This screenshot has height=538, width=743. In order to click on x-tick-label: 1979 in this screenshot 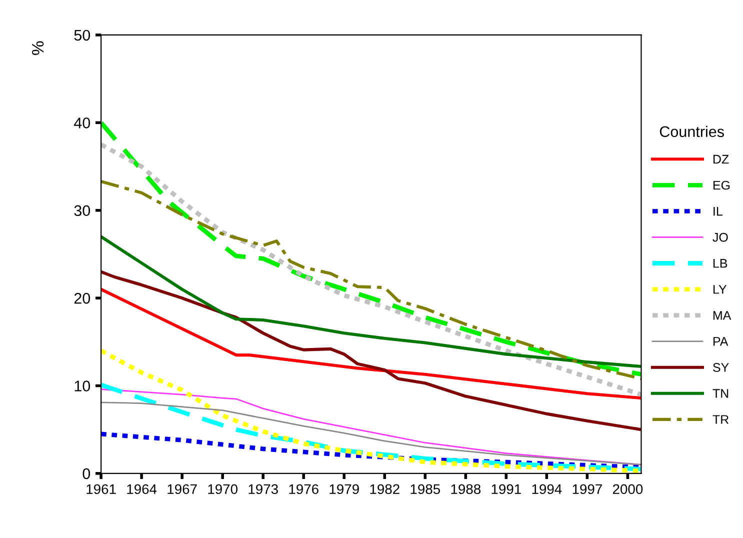, I will do `click(344, 489)`.